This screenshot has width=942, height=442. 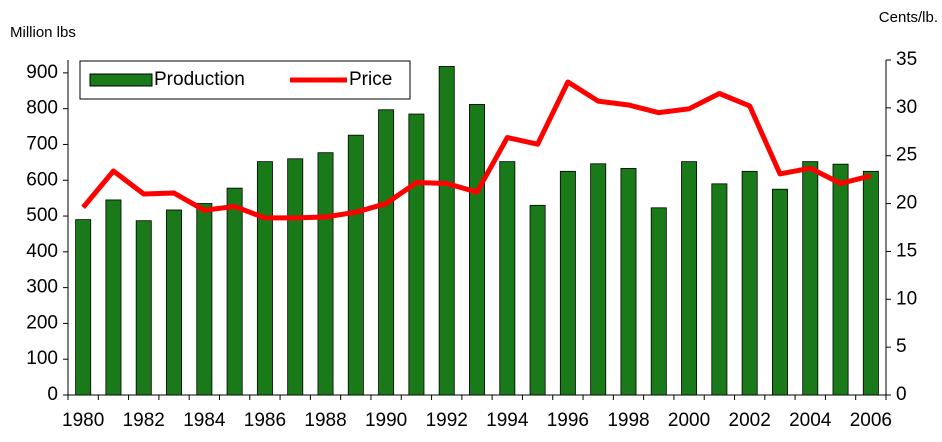 What do you see at coordinates (906, 298) in the screenshot?
I see `y2-tick-label: 10` at bounding box center [906, 298].